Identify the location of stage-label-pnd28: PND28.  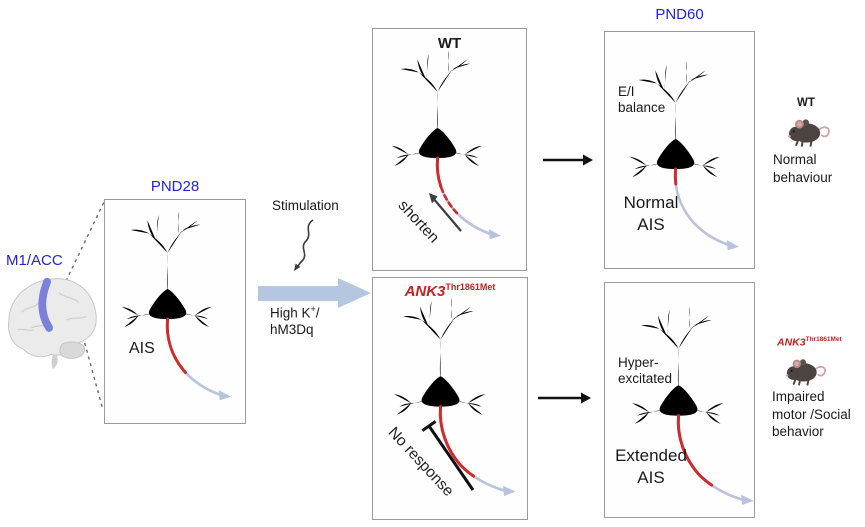
(175, 186).